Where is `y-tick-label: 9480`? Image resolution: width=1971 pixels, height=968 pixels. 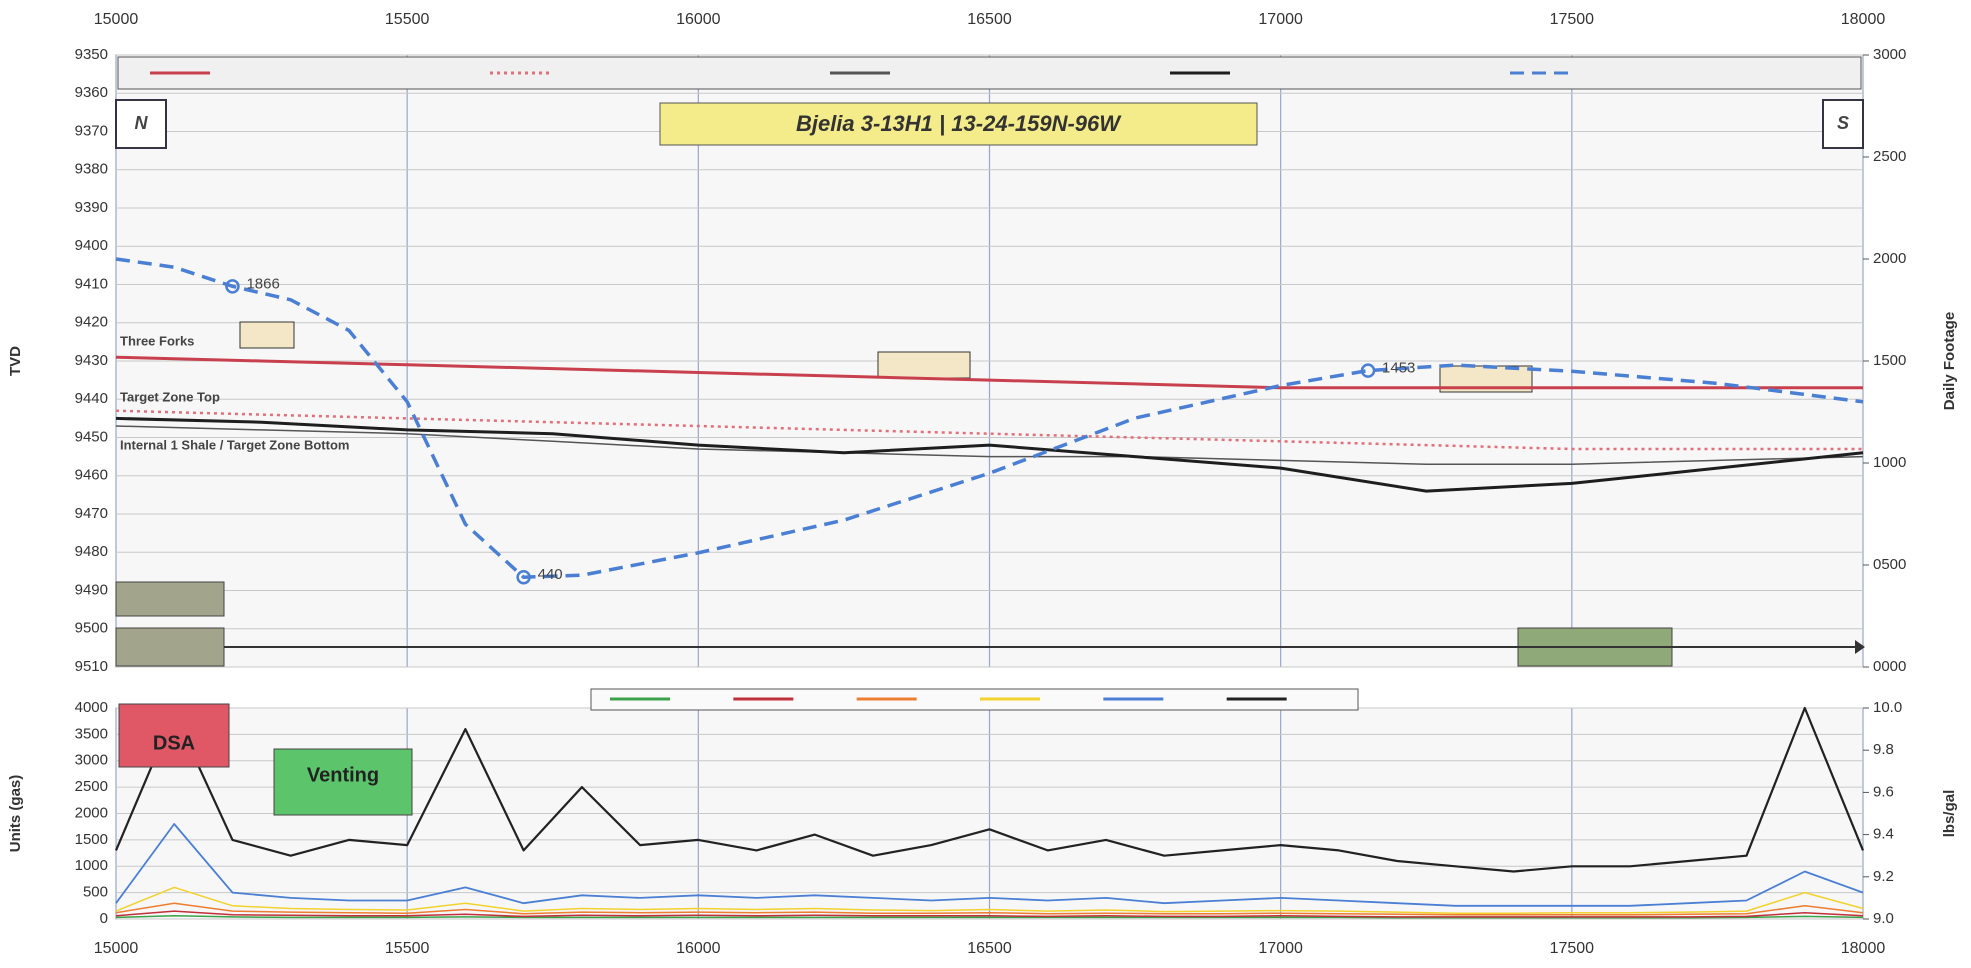
y-tick-label: 9480 is located at coordinates (91, 551).